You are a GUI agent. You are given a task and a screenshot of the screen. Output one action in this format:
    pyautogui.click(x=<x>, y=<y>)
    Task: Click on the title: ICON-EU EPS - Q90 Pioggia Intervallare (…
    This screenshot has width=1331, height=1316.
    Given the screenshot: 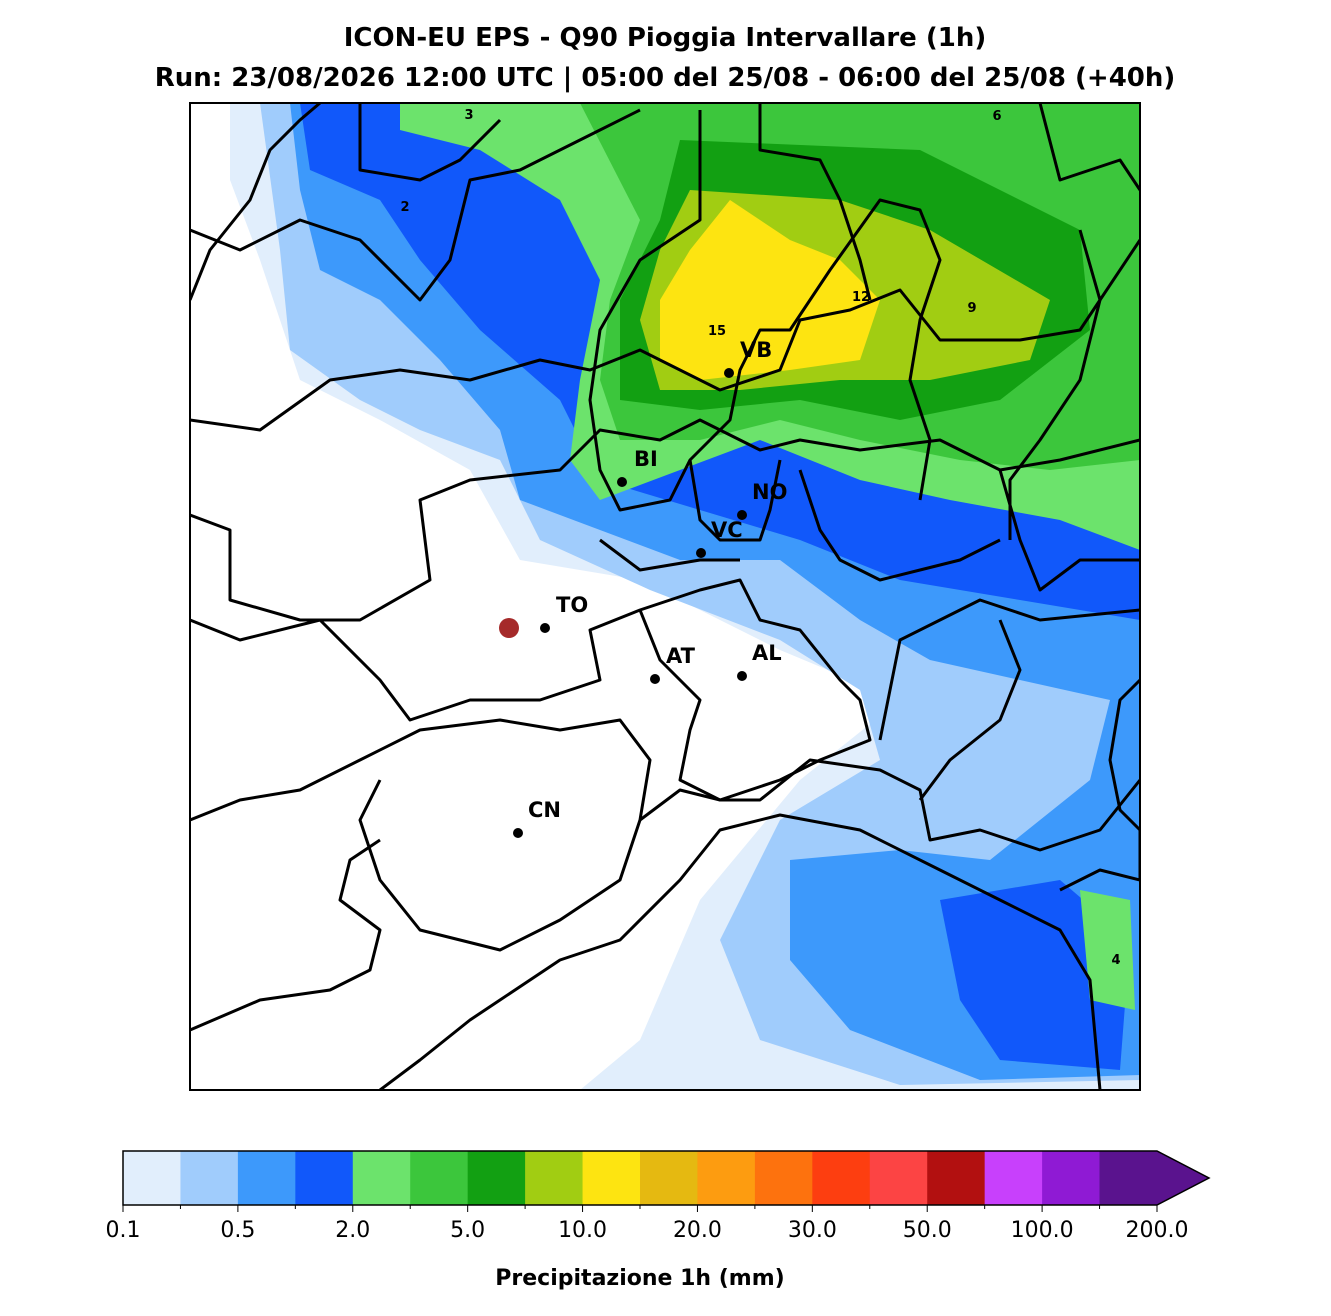 What is the action you would take?
    pyautogui.click(x=665, y=38)
    